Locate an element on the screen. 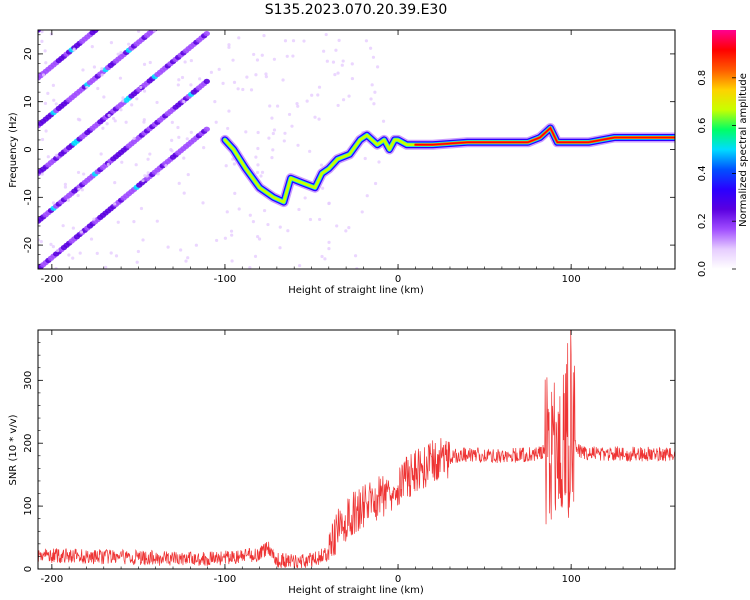 This screenshot has width=750, height=600. colorbar-tick-label: 0.8 is located at coordinates (702, 78).